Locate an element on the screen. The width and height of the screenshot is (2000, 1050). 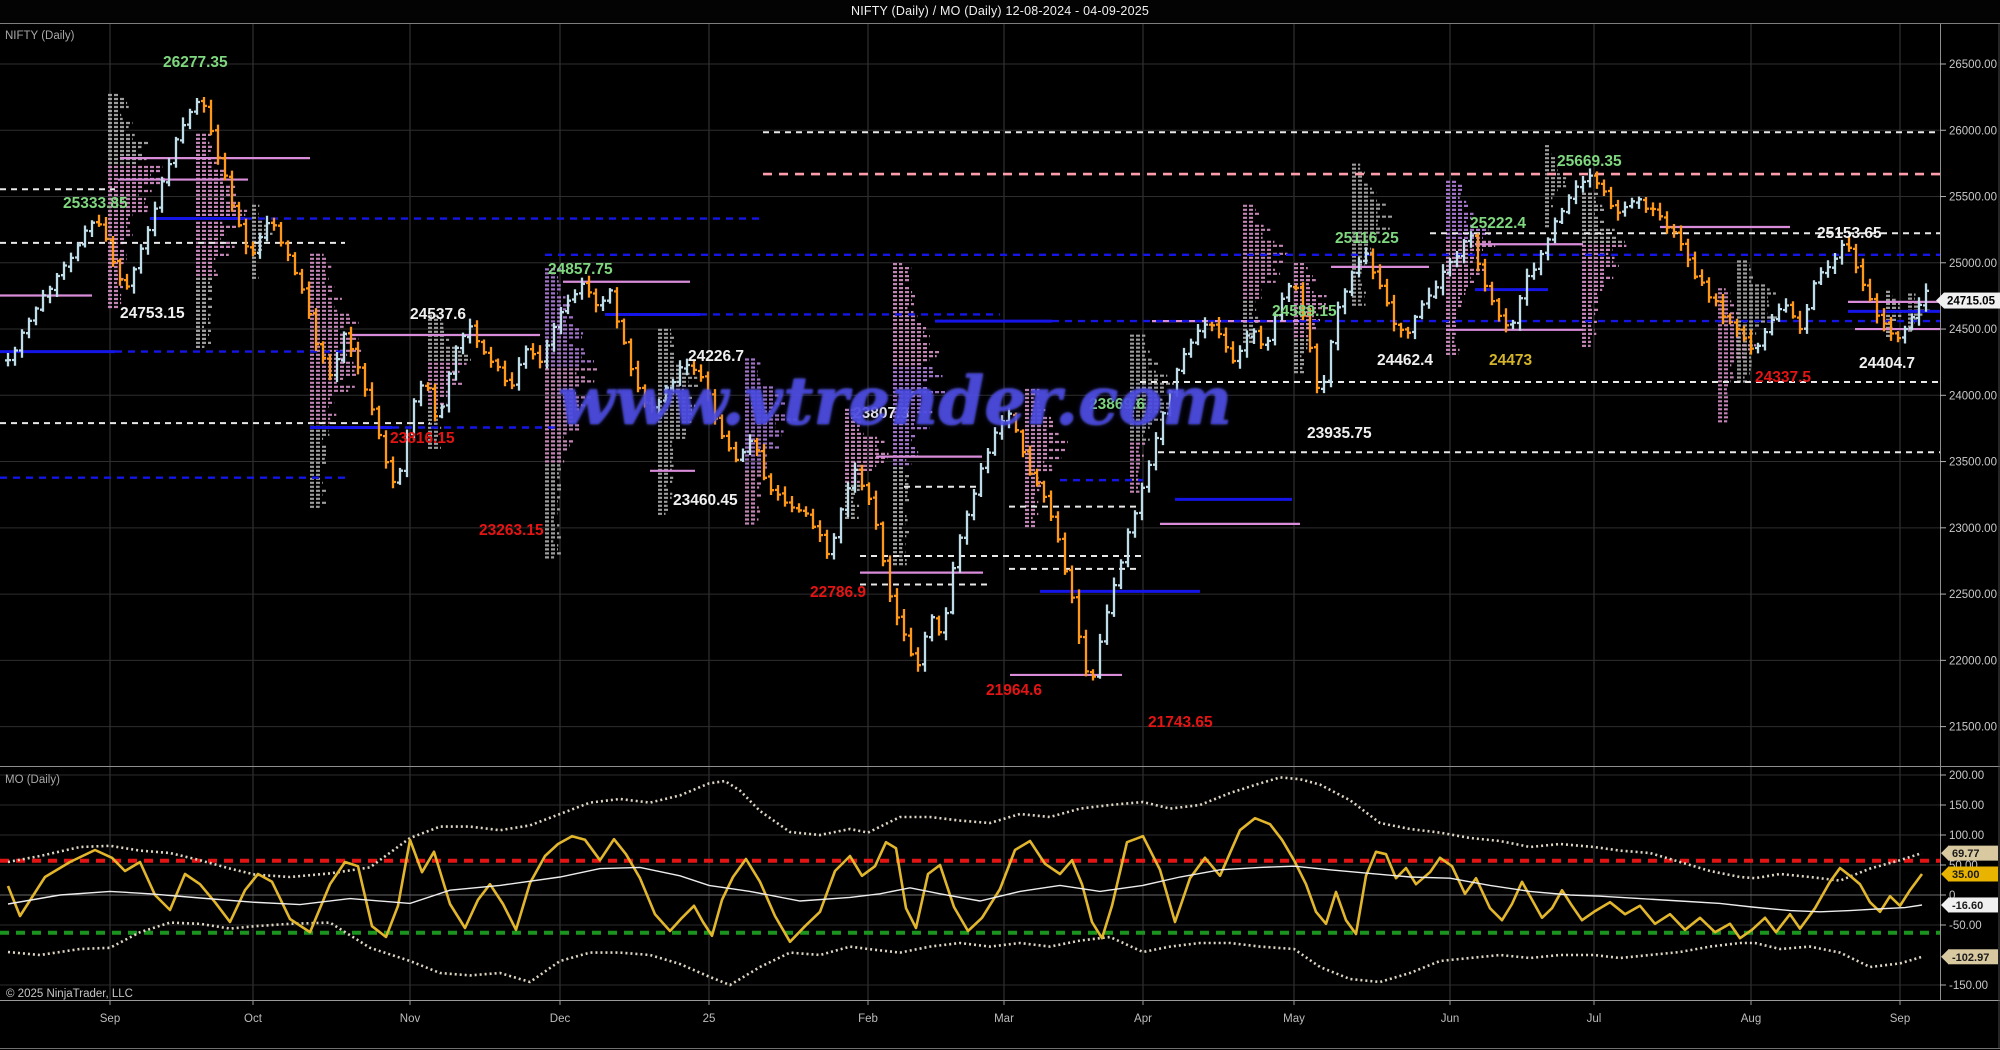
svg-text: 25500.00 is located at coordinates (1973, 198).